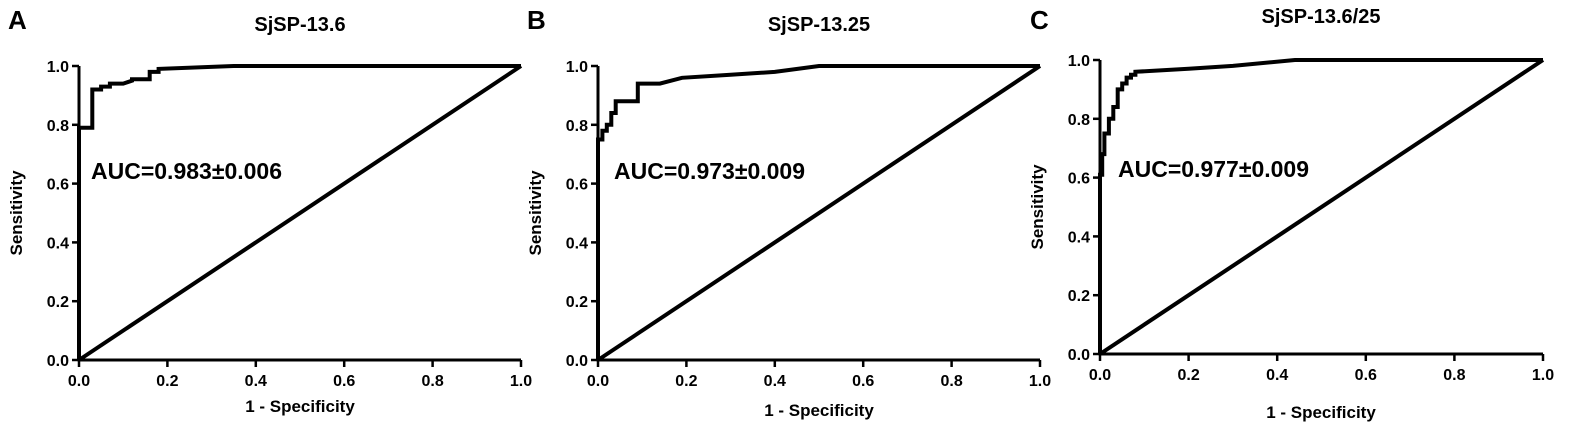 This screenshot has width=1585, height=440. I want to click on auc-annotation: AUC=0.973±0.009, so click(709, 171).